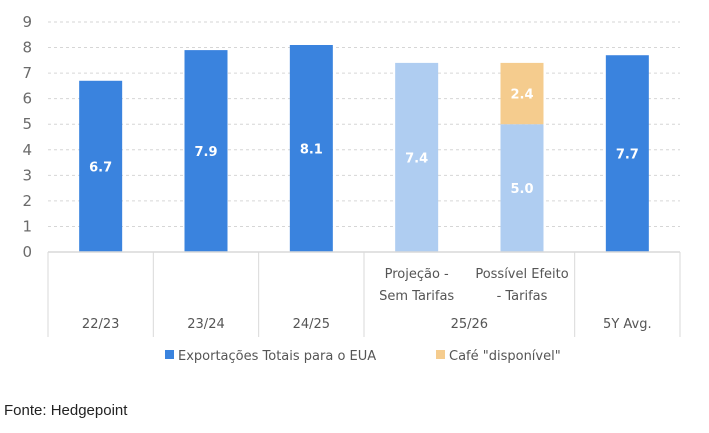 The height and width of the screenshot is (433, 709). Describe the element at coordinates (27, 22) in the screenshot. I see `y-tick-label: 9` at that location.